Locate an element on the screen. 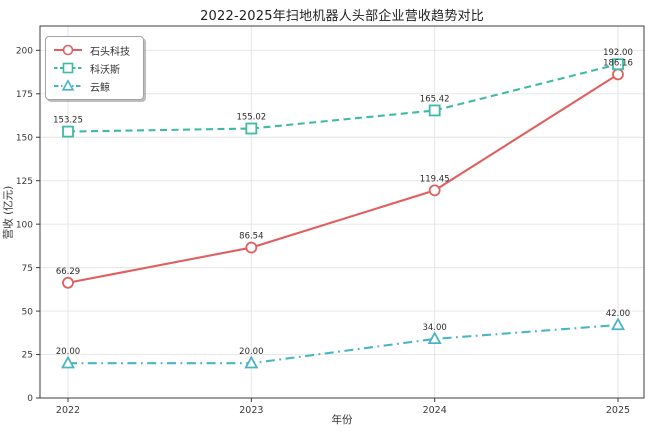  triangle-marker-icon is located at coordinates (68, 85).